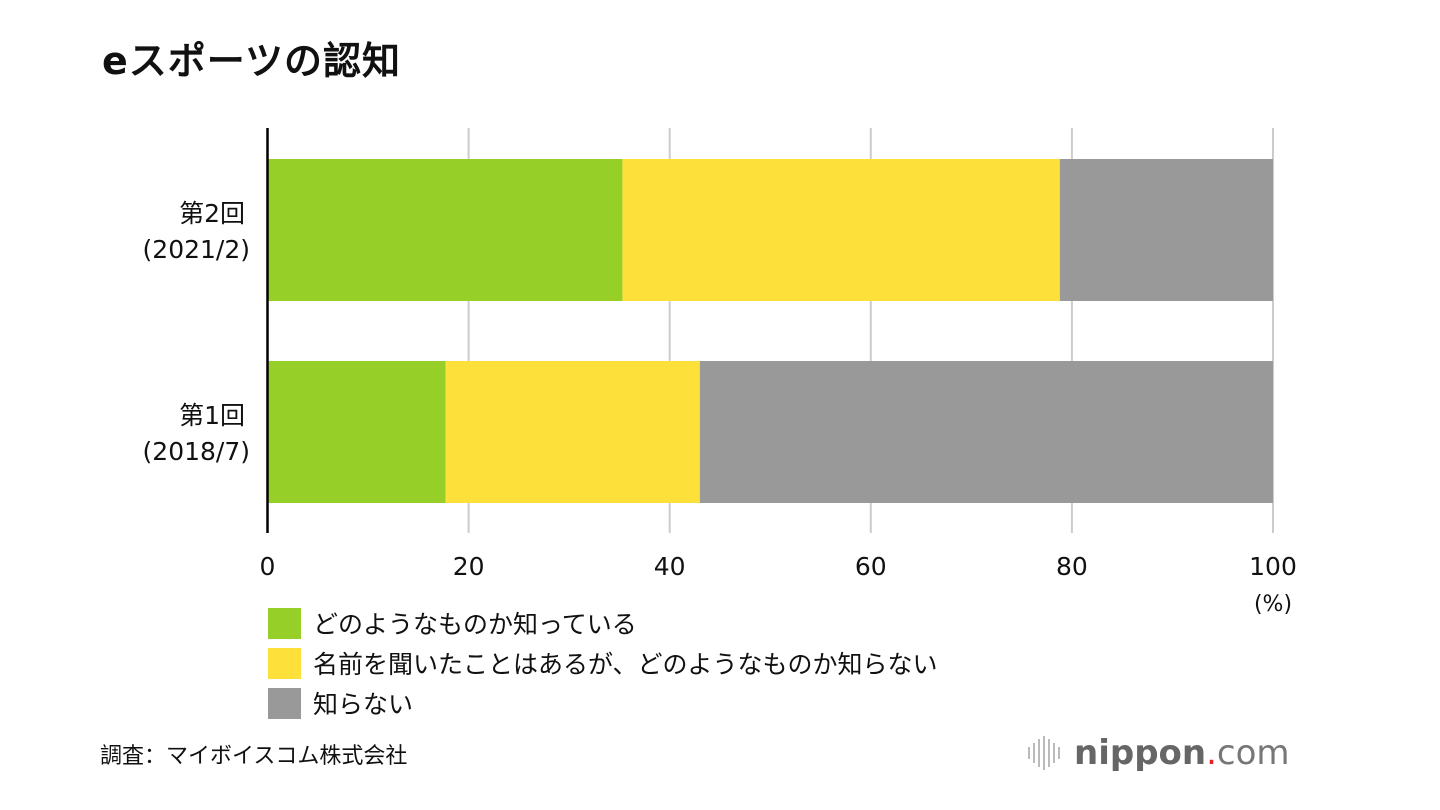  Describe the element at coordinates (196, 249) in the screenshot. I see `category-sublabel: (2021/2)` at that location.